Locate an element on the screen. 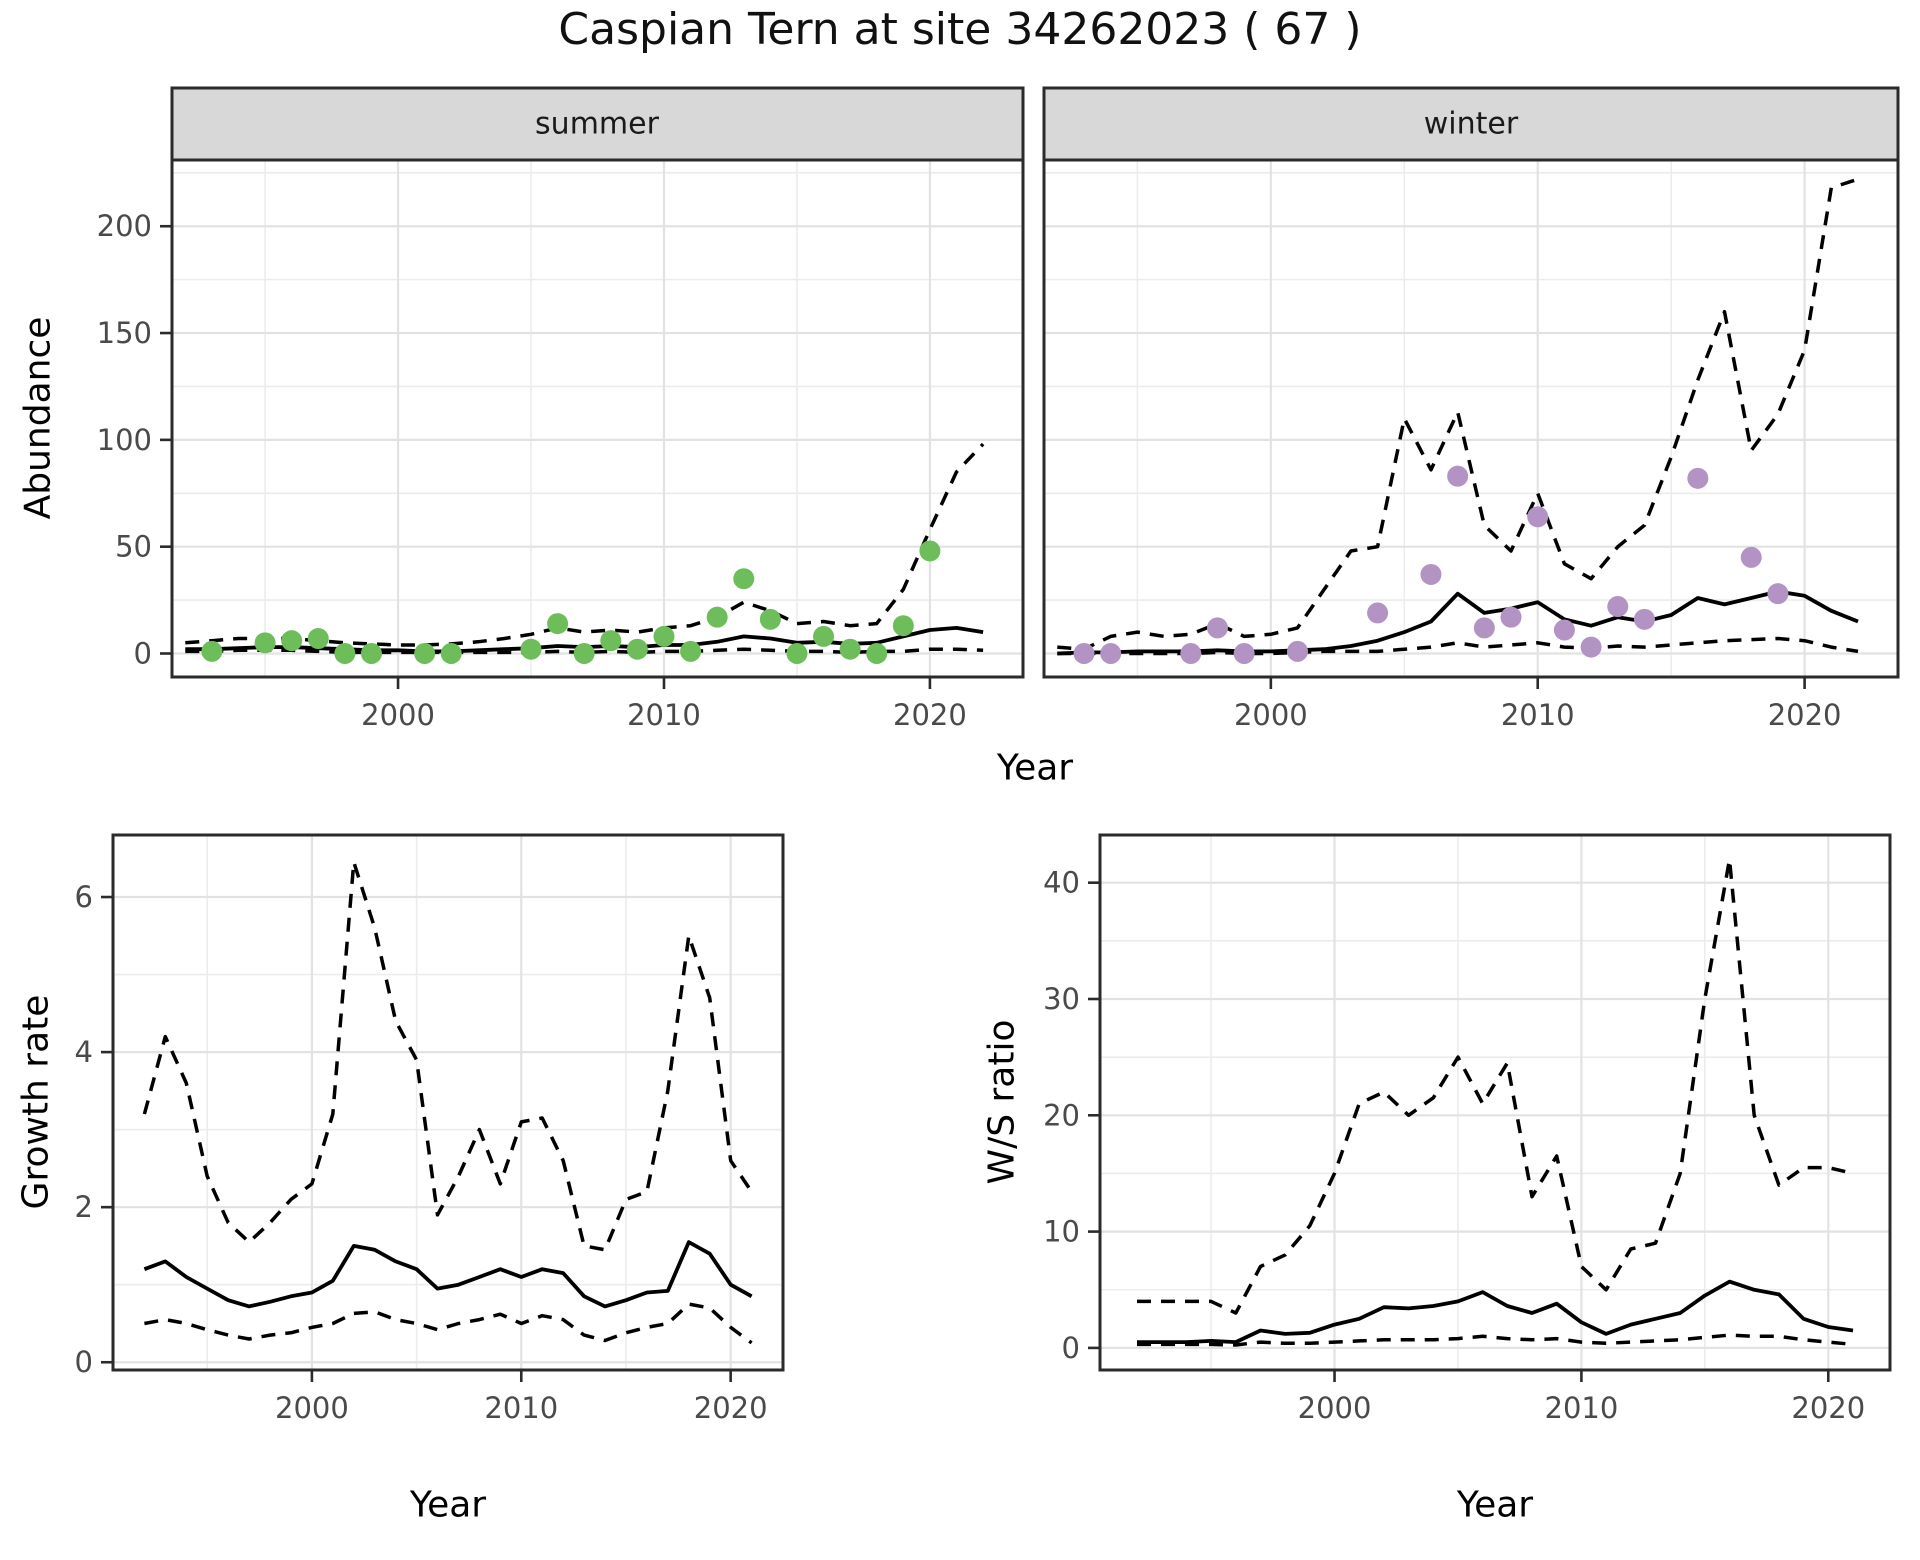 This screenshot has width=1920, height=1560. y-tick-label: 2 is located at coordinates (84, 1207).